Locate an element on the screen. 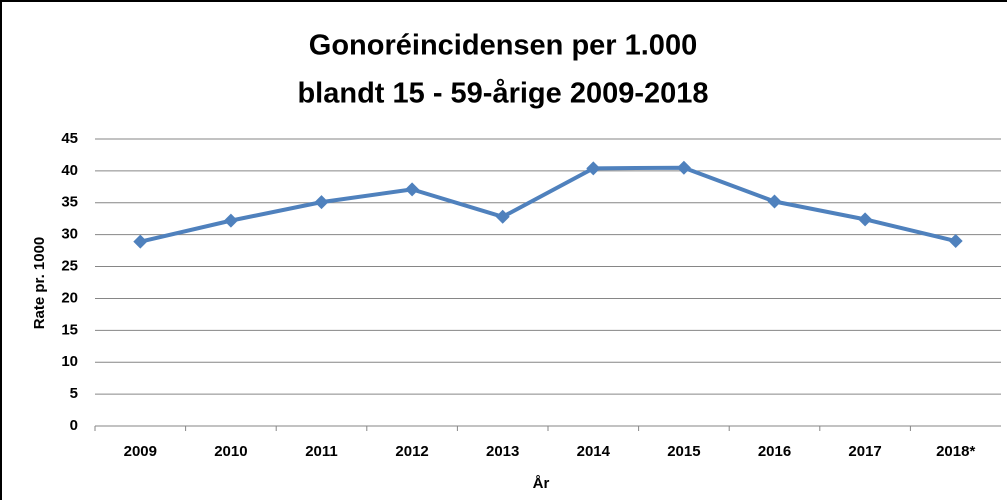 The height and width of the screenshot is (500, 1007). chart-title: blandt 15 - 59-årige 2009-2018 is located at coordinates (502, 94).